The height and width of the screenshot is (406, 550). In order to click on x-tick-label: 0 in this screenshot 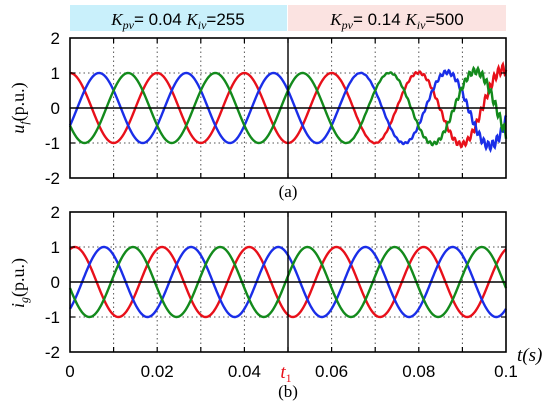, I will do `click(69, 371)`.